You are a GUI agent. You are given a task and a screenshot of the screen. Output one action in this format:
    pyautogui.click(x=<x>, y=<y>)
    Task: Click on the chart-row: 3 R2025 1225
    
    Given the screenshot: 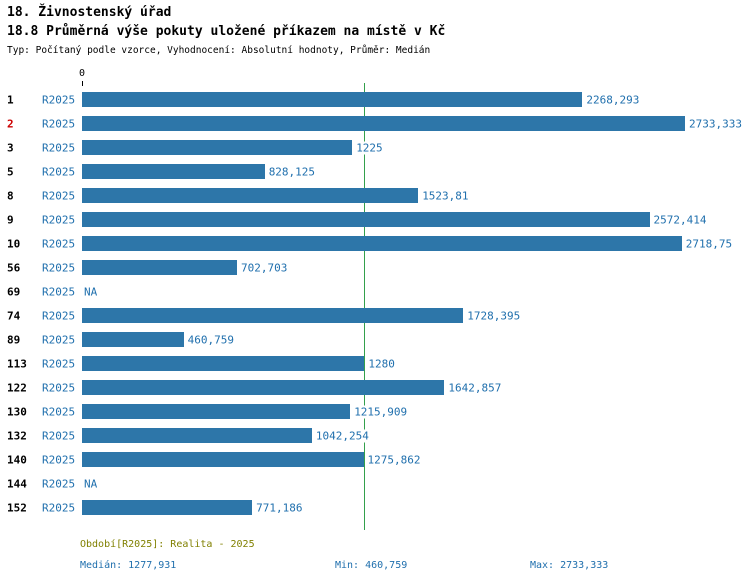 What is the action you would take?
    pyautogui.click(x=375, y=148)
    